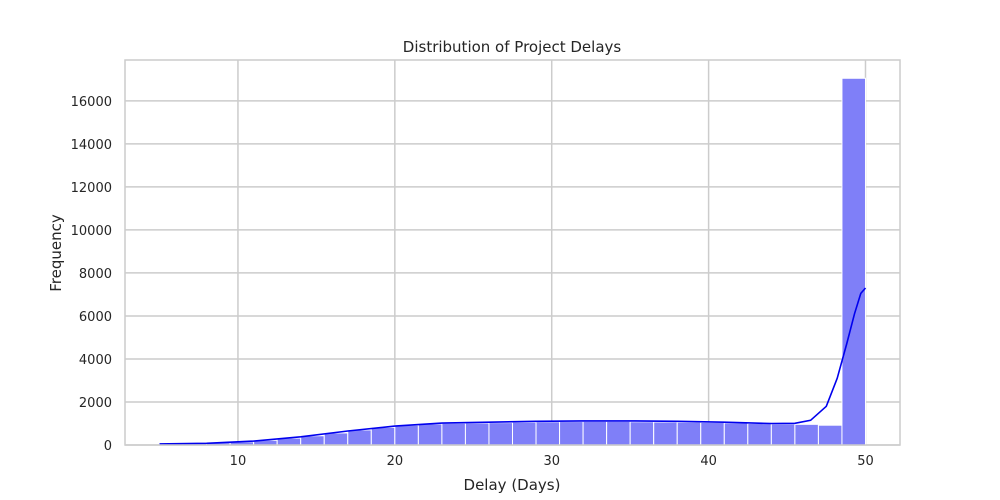  What do you see at coordinates (865, 461) in the screenshot?
I see `x-tick-label: 50` at bounding box center [865, 461].